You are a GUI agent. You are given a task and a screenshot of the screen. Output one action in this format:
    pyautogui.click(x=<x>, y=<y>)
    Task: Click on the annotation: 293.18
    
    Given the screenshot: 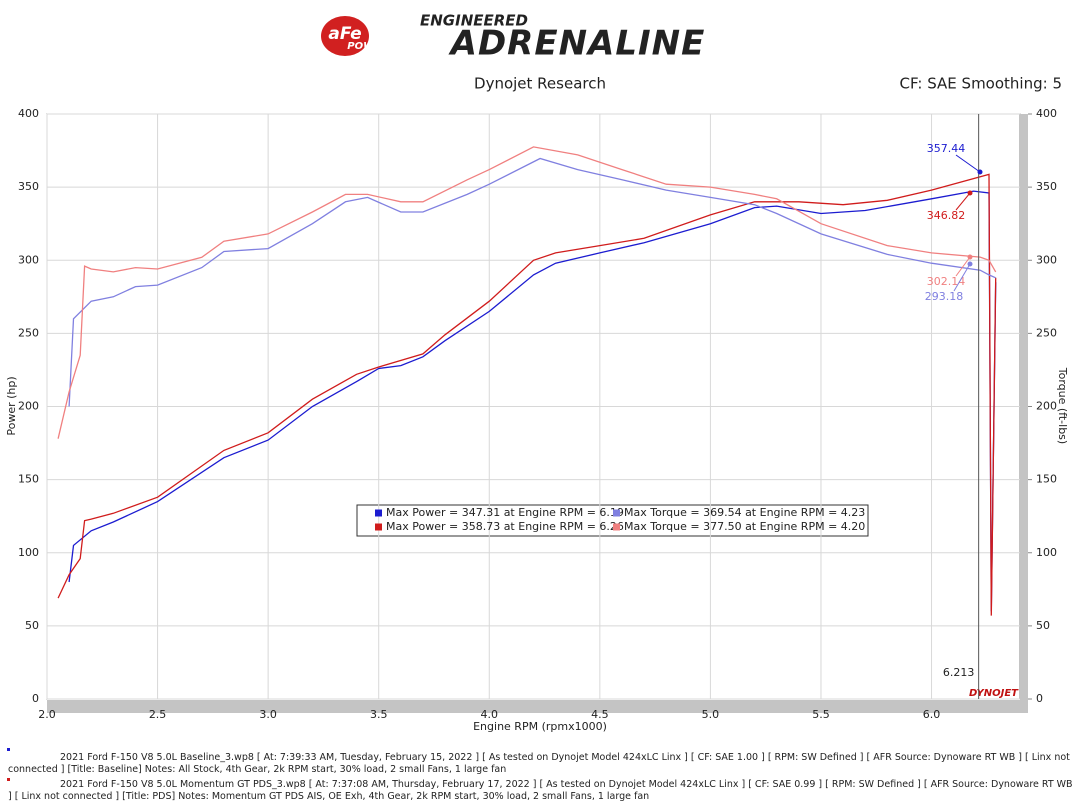 What is the action you would take?
    pyautogui.click(x=944, y=296)
    